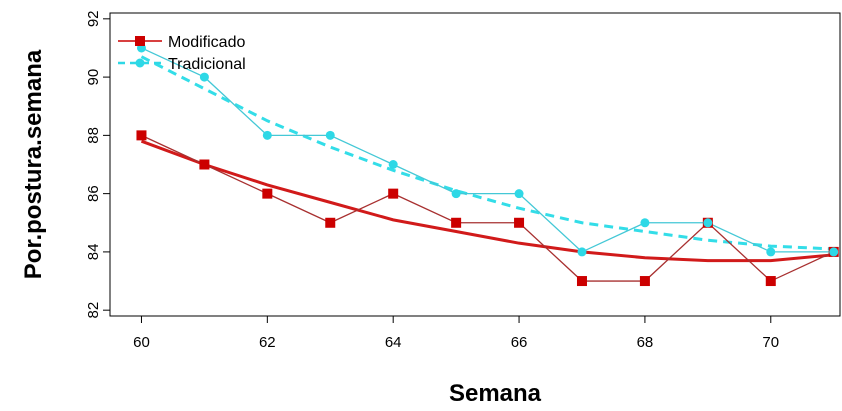 This screenshot has width=842, height=411. I want to click on y-axis-title: Por.postura.semana, so click(33, 164).